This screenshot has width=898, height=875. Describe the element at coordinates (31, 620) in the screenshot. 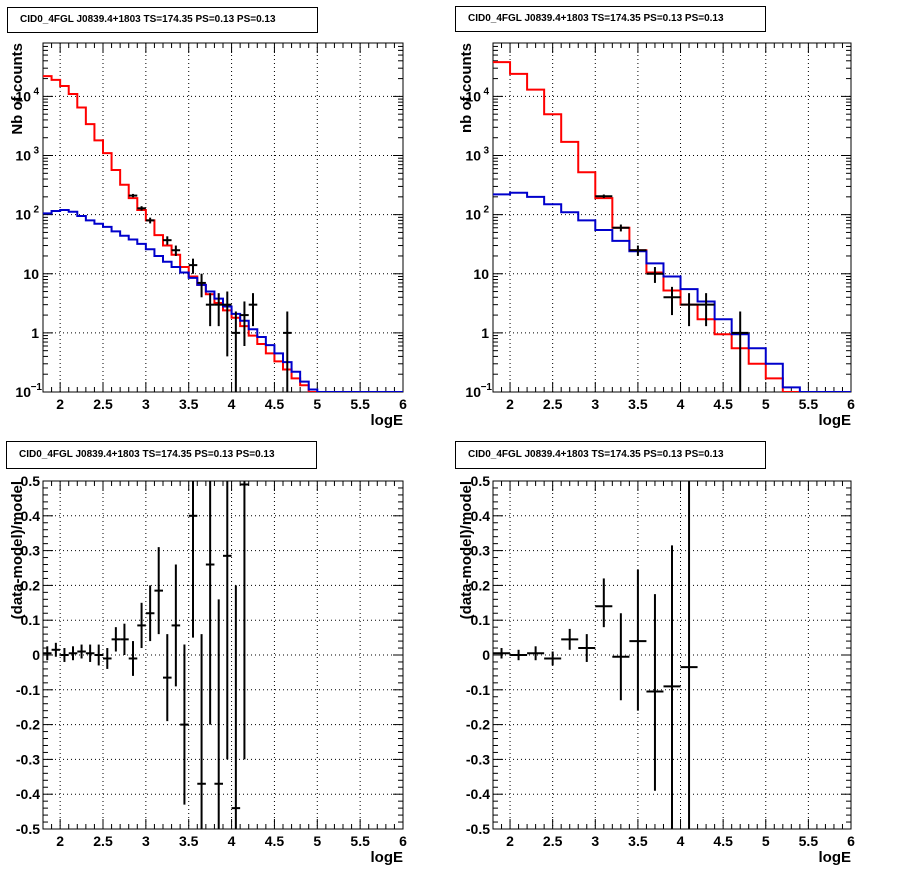

I see `y-tick-label: 0.1` at that location.